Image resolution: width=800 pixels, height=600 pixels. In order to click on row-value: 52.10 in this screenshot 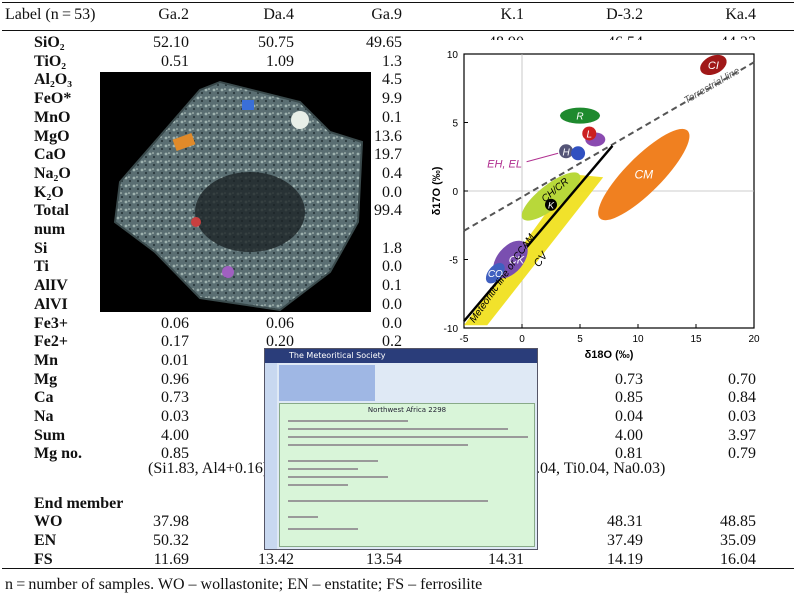, I will do `click(171, 42)`.